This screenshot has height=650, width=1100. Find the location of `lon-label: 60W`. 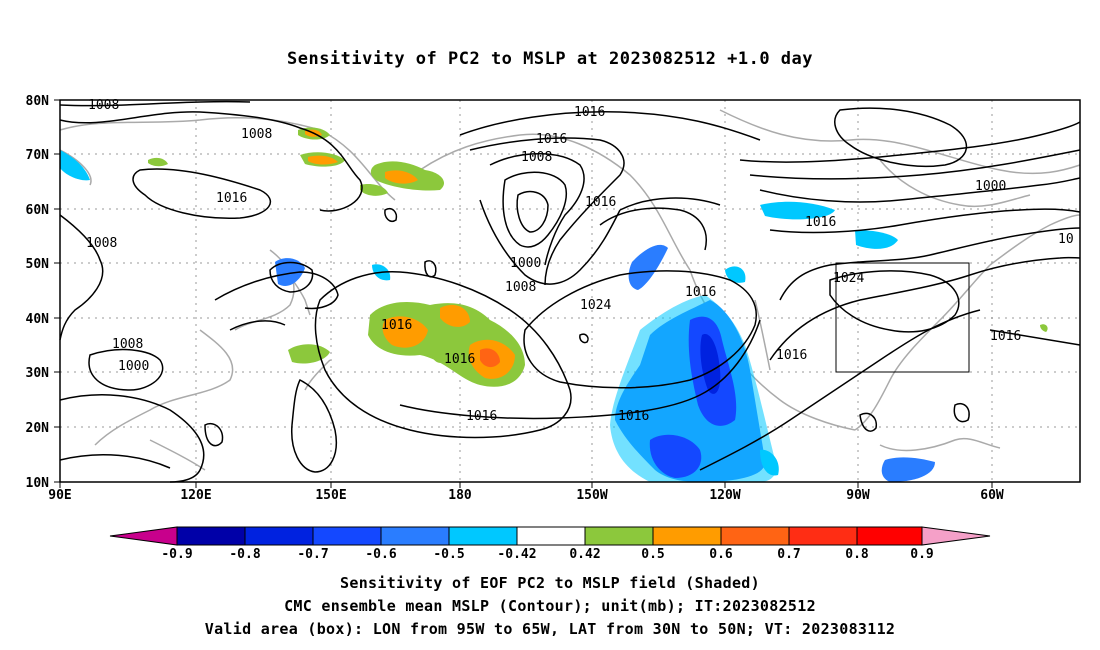

lon-label: 60W is located at coordinates (992, 495).